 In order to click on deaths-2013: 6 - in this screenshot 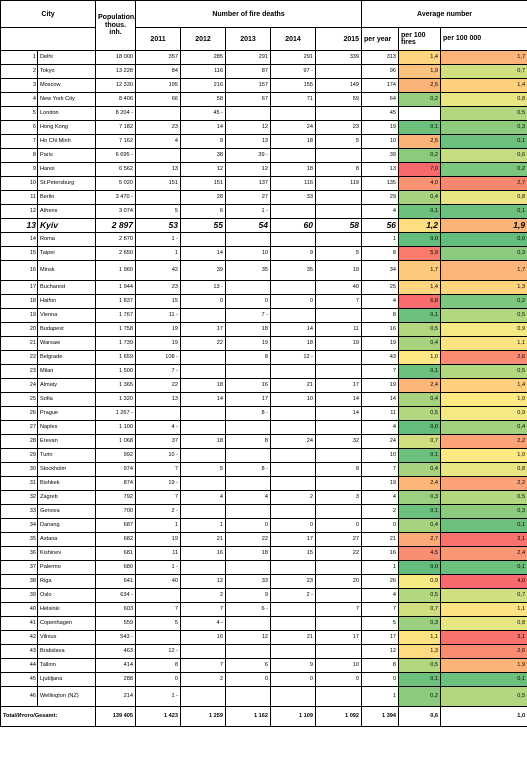, I will do `click(248, 609)`.